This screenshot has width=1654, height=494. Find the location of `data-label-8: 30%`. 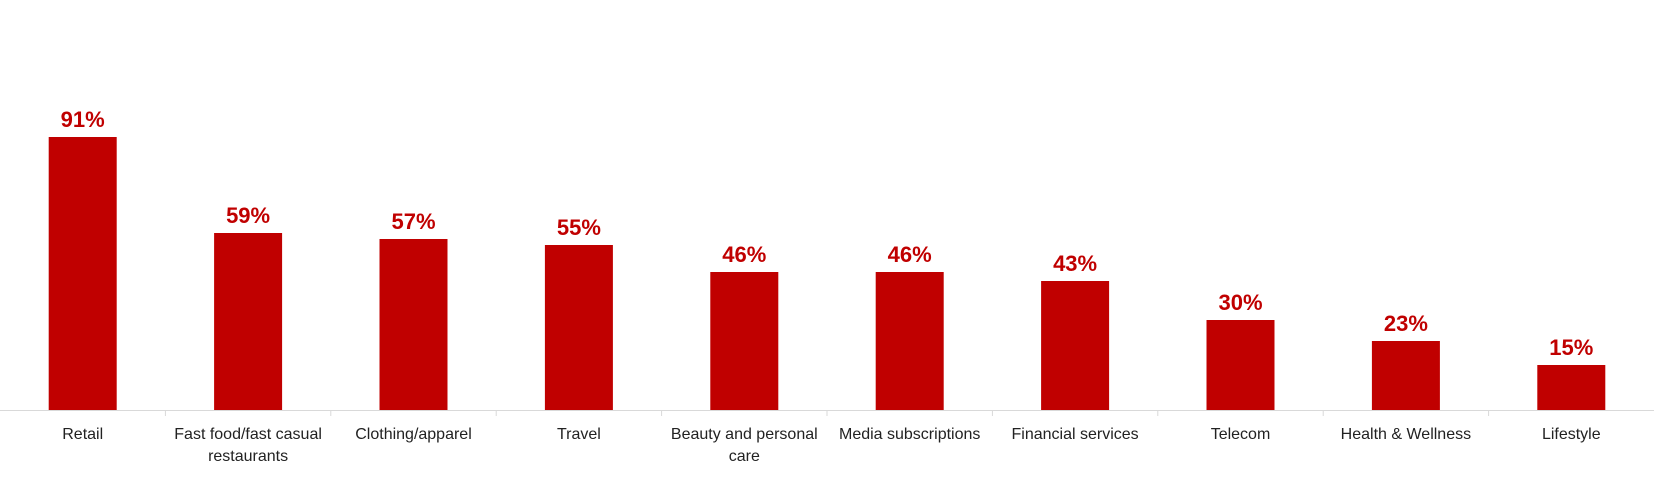

data-label-8: 30% is located at coordinates (1240, 302).